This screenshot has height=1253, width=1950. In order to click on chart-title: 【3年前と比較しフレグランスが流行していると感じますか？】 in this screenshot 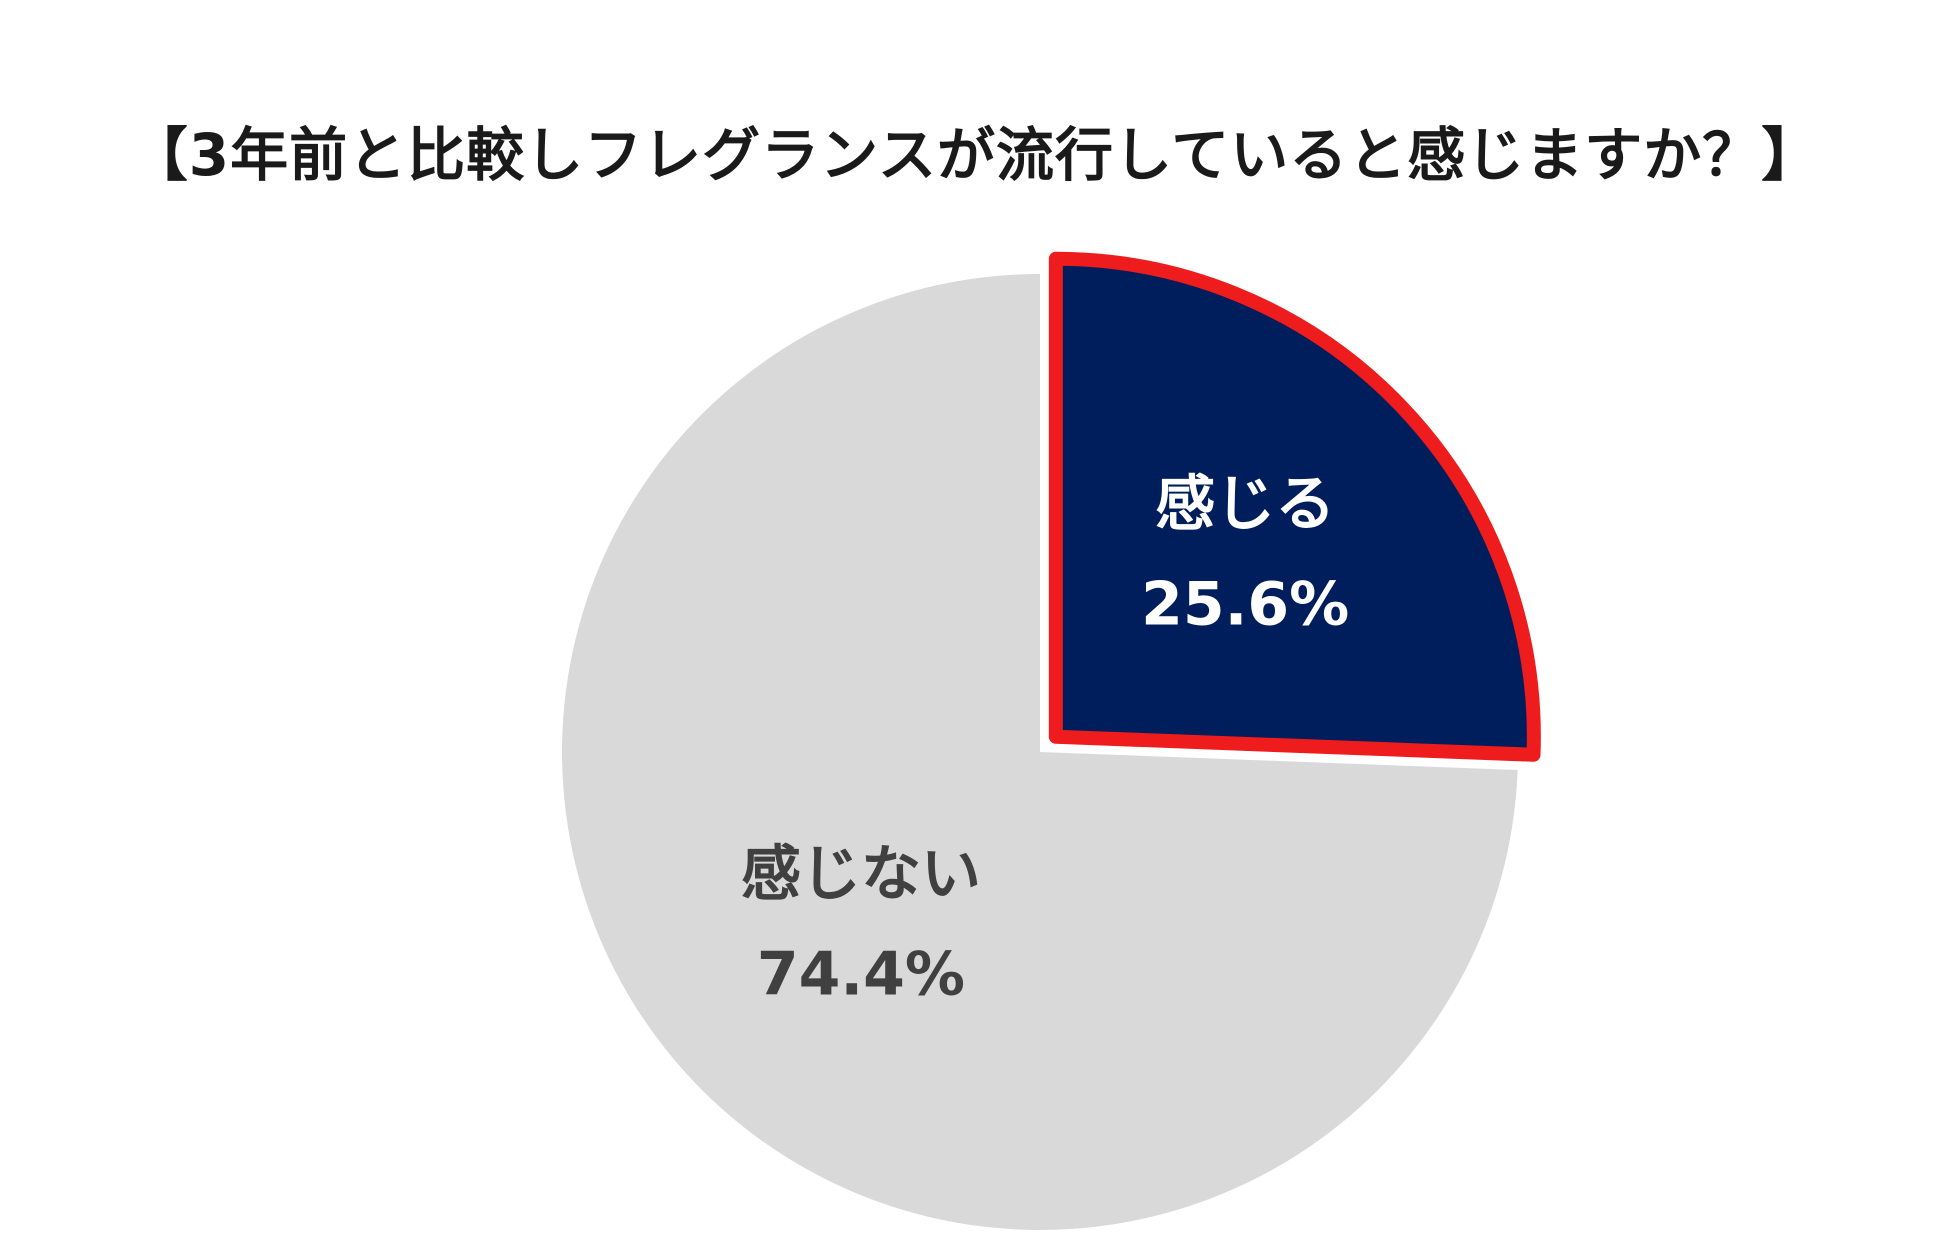, I will do `click(975, 155)`.